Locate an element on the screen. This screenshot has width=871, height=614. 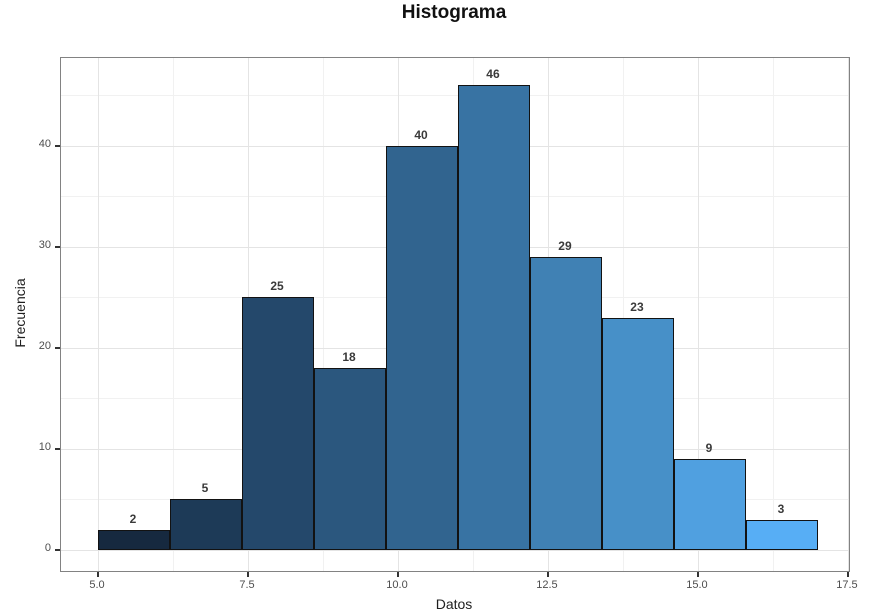
bar-value-label: 18 is located at coordinates (349, 357).